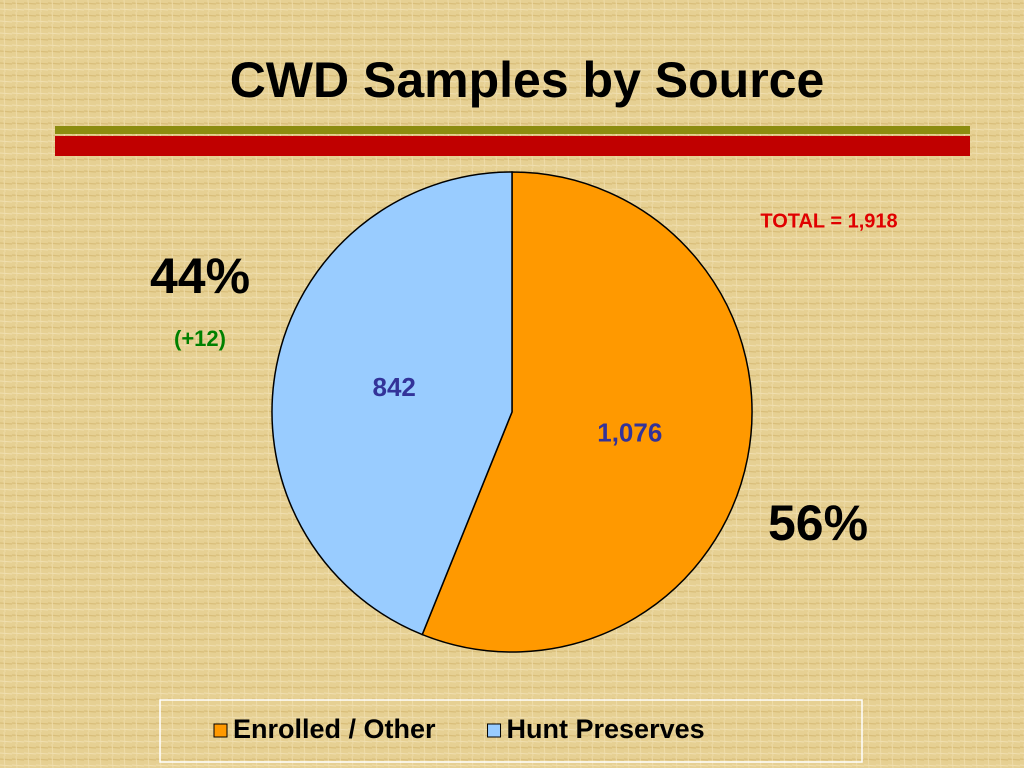  Describe the element at coordinates (512, 130) in the screenshot. I see `title-rule` at that location.